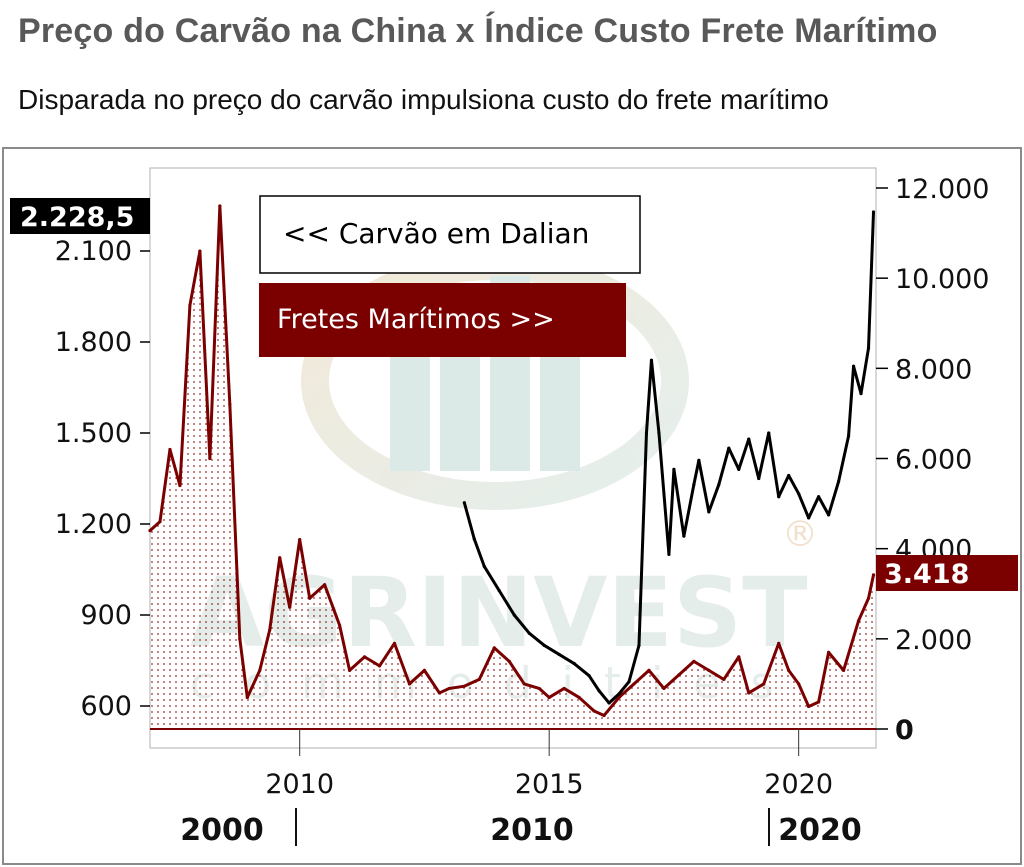 This screenshot has width=1024, height=867. What do you see at coordinates (800, 534) in the screenshot?
I see `watermark-registered-mark: ®` at bounding box center [800, 534].